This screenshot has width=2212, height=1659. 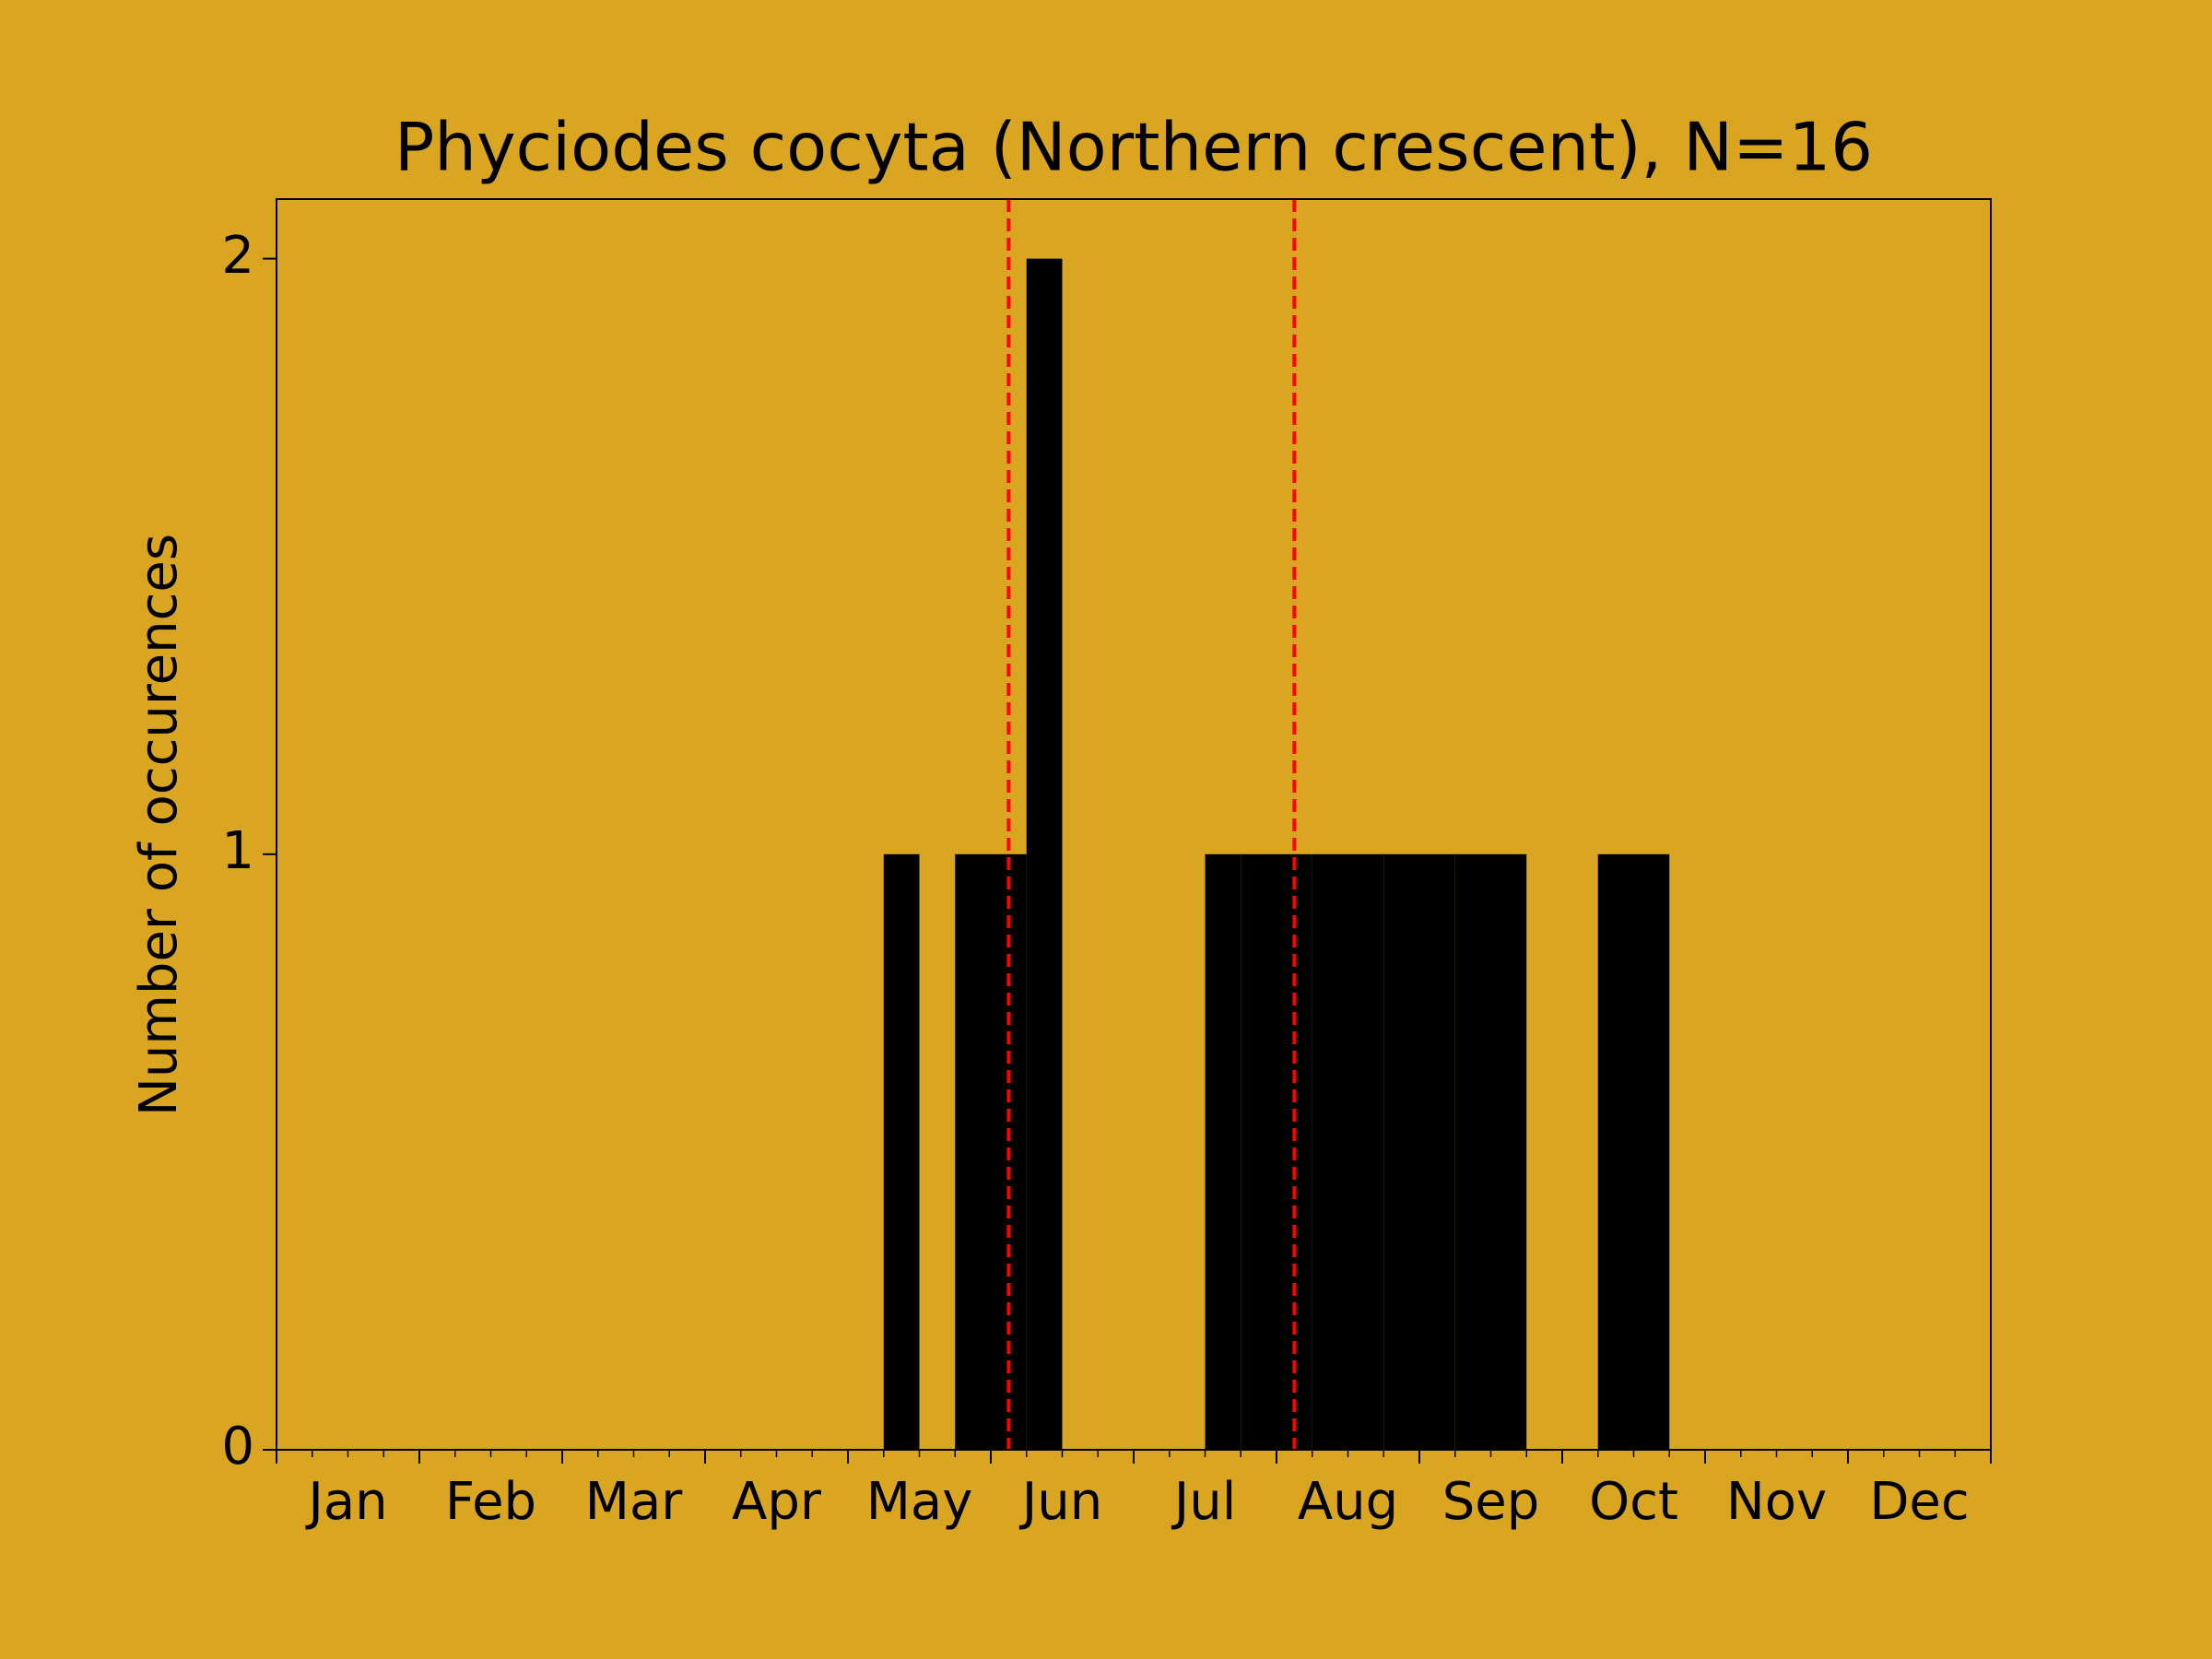 I want to click on y-tick-label: 1, so click(x=237, y=851).